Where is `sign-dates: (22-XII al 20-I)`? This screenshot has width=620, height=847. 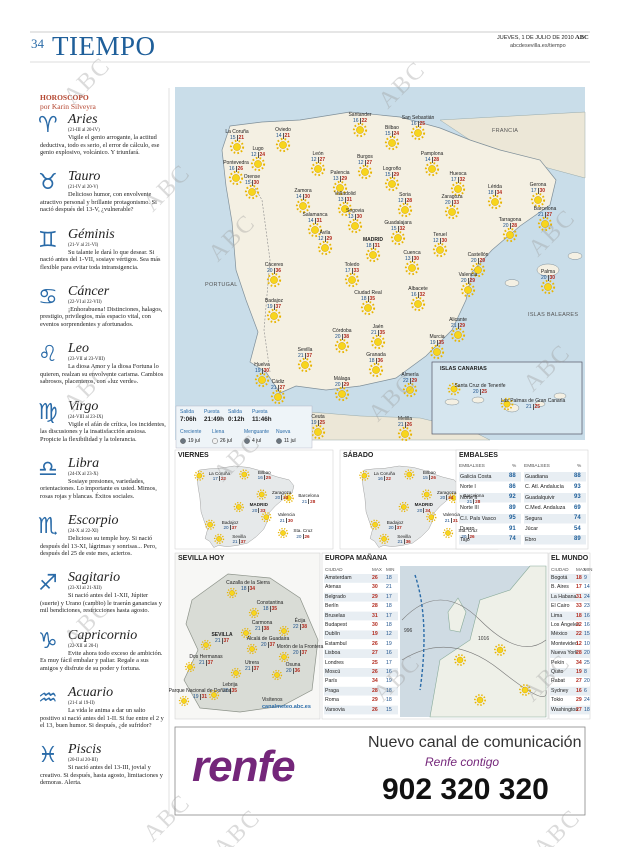
sign-dates: (22-XII al 20-I) is located at coordinates (83, 646).